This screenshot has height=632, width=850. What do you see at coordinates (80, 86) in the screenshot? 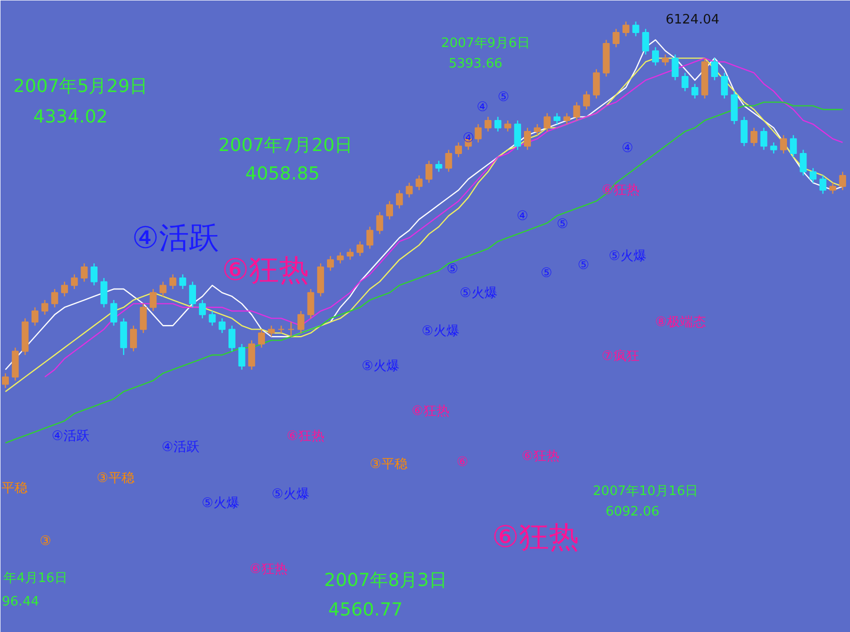
I see `annotation: 2007年5月29日` at bounding box center [80, 86].